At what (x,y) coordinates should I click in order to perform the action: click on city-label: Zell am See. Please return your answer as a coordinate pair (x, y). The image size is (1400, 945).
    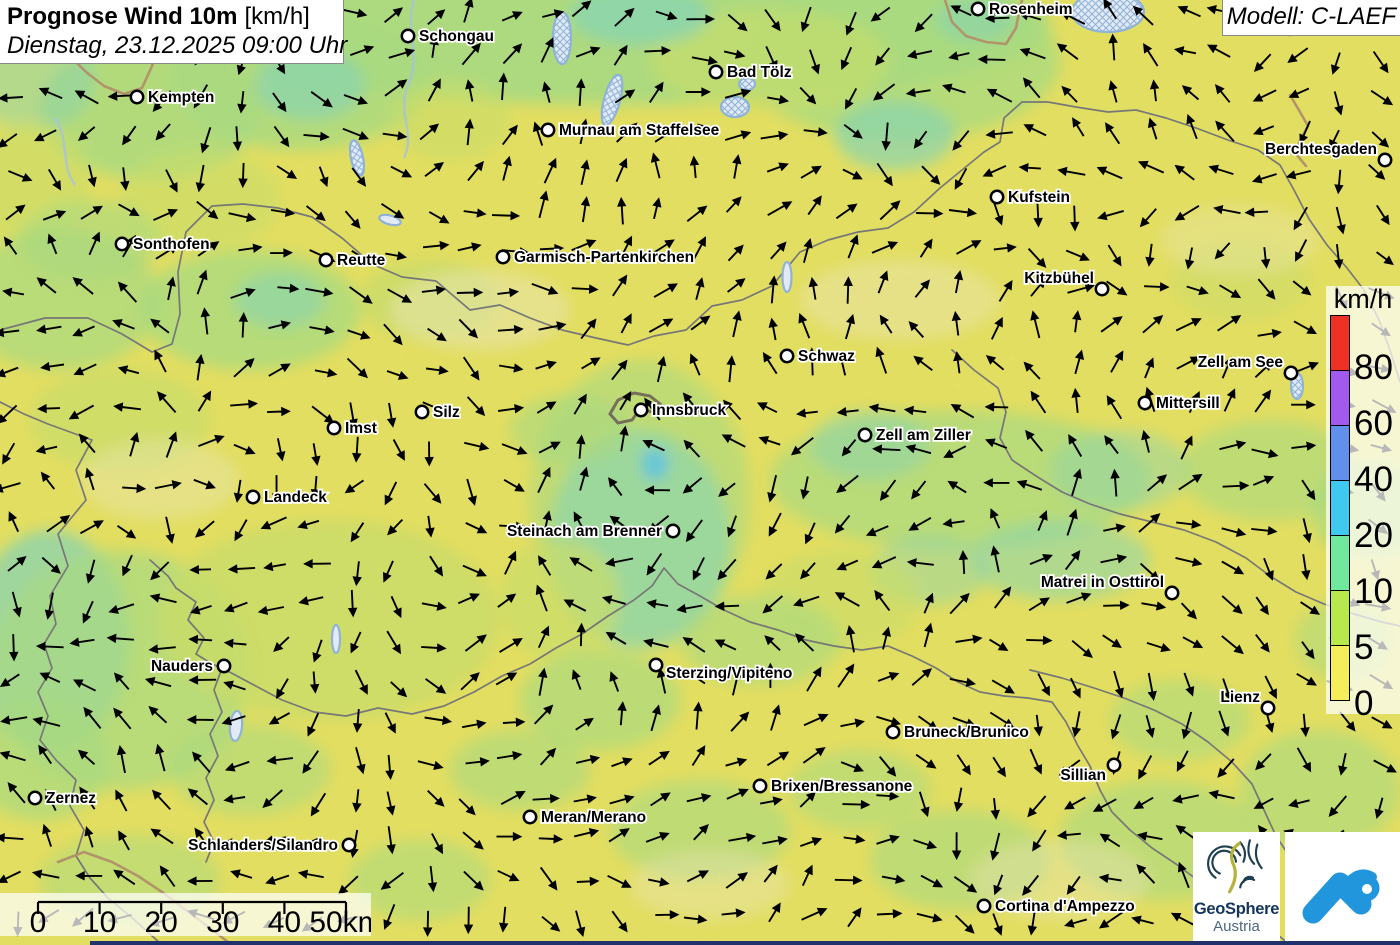
    Looking at the image, I should click on (1241, 362).